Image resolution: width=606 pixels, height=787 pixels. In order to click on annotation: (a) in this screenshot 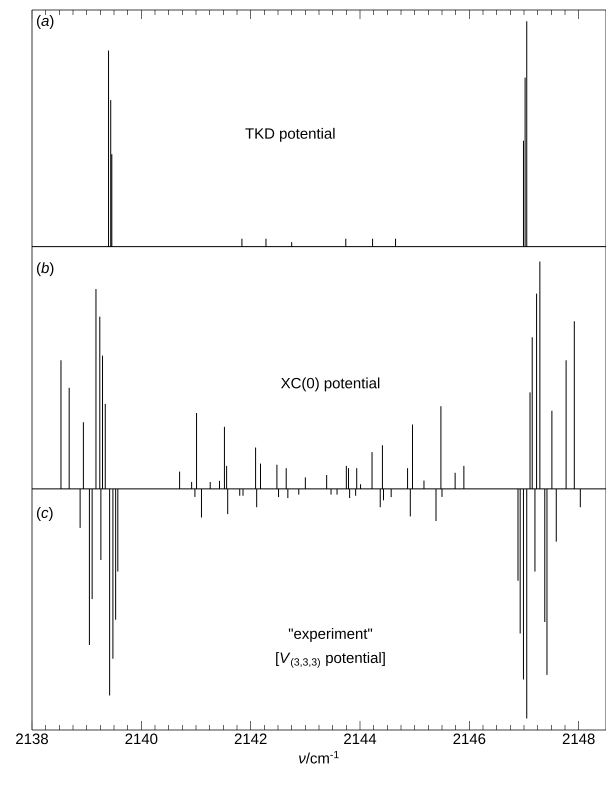, I will do `click(45, 22)`.